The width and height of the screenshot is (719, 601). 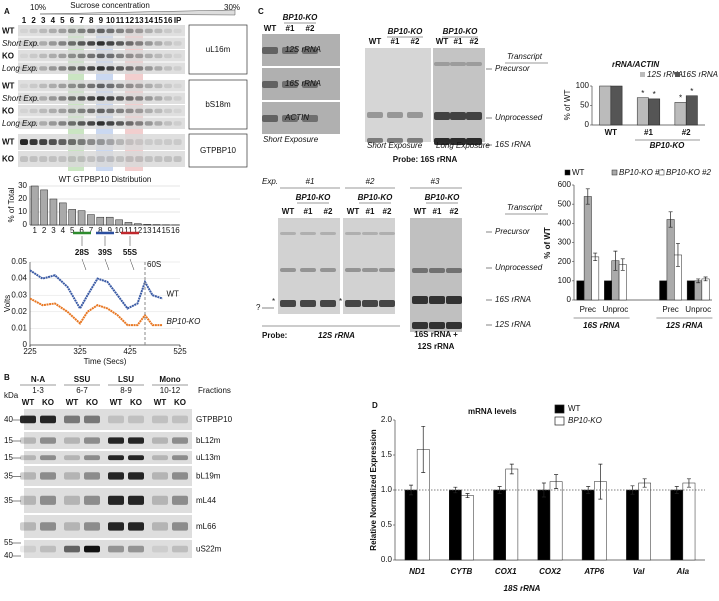 I want to click on y-tick-label: 2.0, so click(x=387, y=419).